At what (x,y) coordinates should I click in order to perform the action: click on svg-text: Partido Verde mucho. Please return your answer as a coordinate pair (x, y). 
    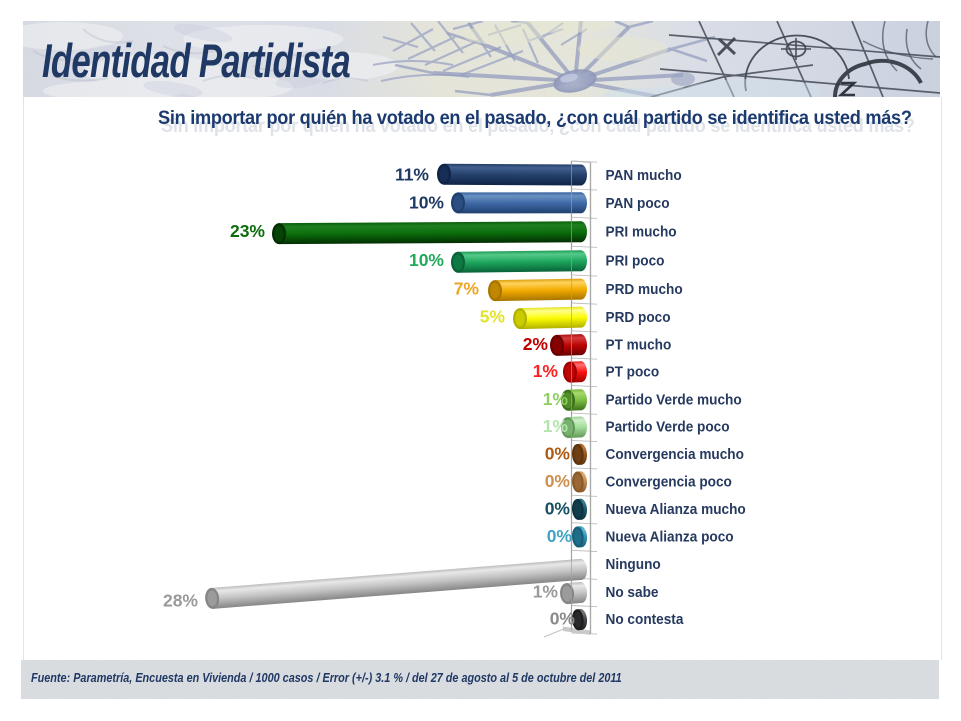
    Looking at the image, I should click on (674, 400).